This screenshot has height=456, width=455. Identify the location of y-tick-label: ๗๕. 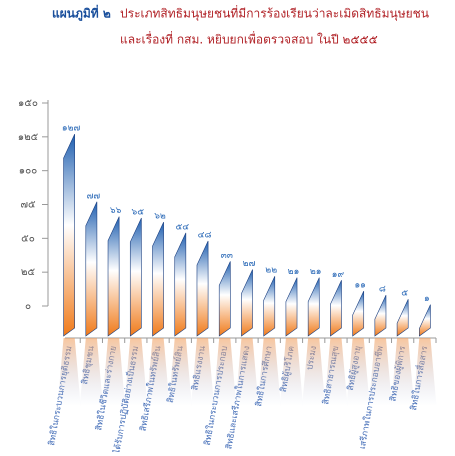
(28, 205).